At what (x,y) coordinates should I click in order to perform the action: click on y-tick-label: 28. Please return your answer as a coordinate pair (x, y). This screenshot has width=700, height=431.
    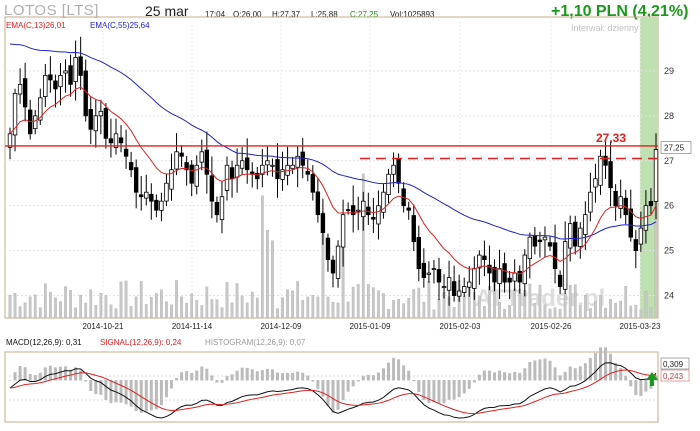
    Looking at the image, I should click on (669, 116).